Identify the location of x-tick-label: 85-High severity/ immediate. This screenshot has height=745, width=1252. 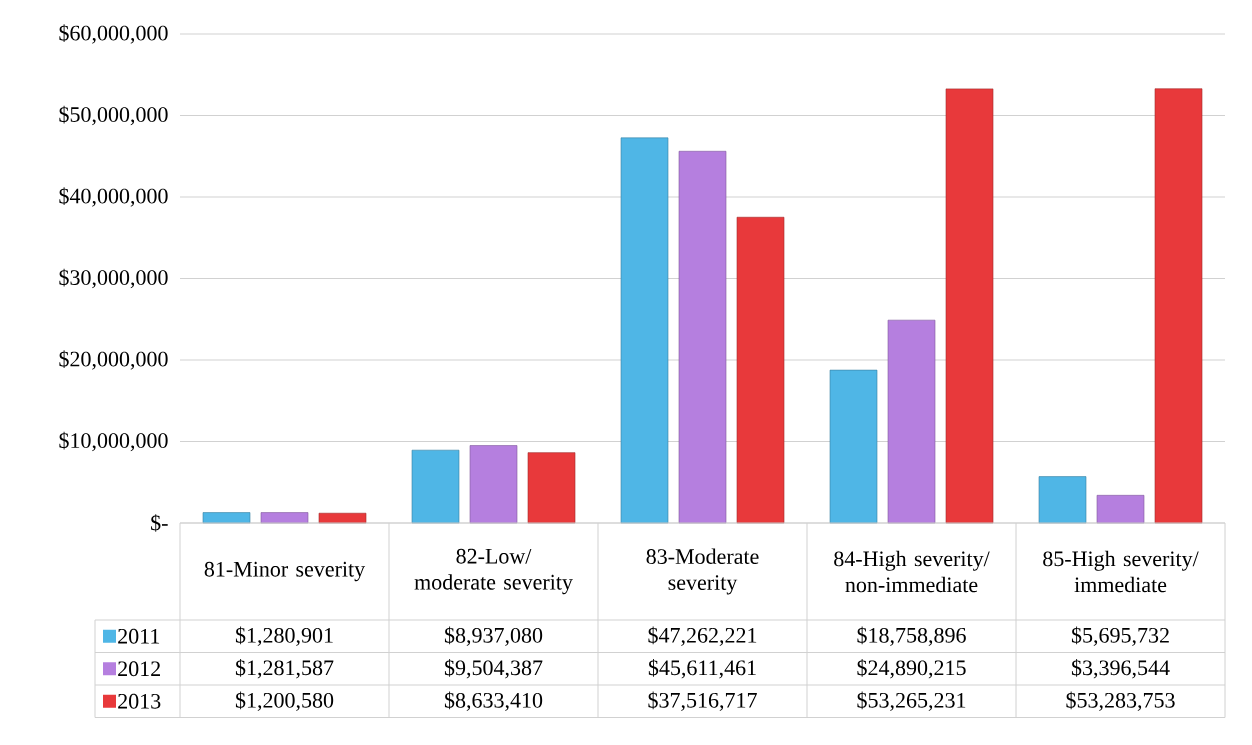
(1121, 571).